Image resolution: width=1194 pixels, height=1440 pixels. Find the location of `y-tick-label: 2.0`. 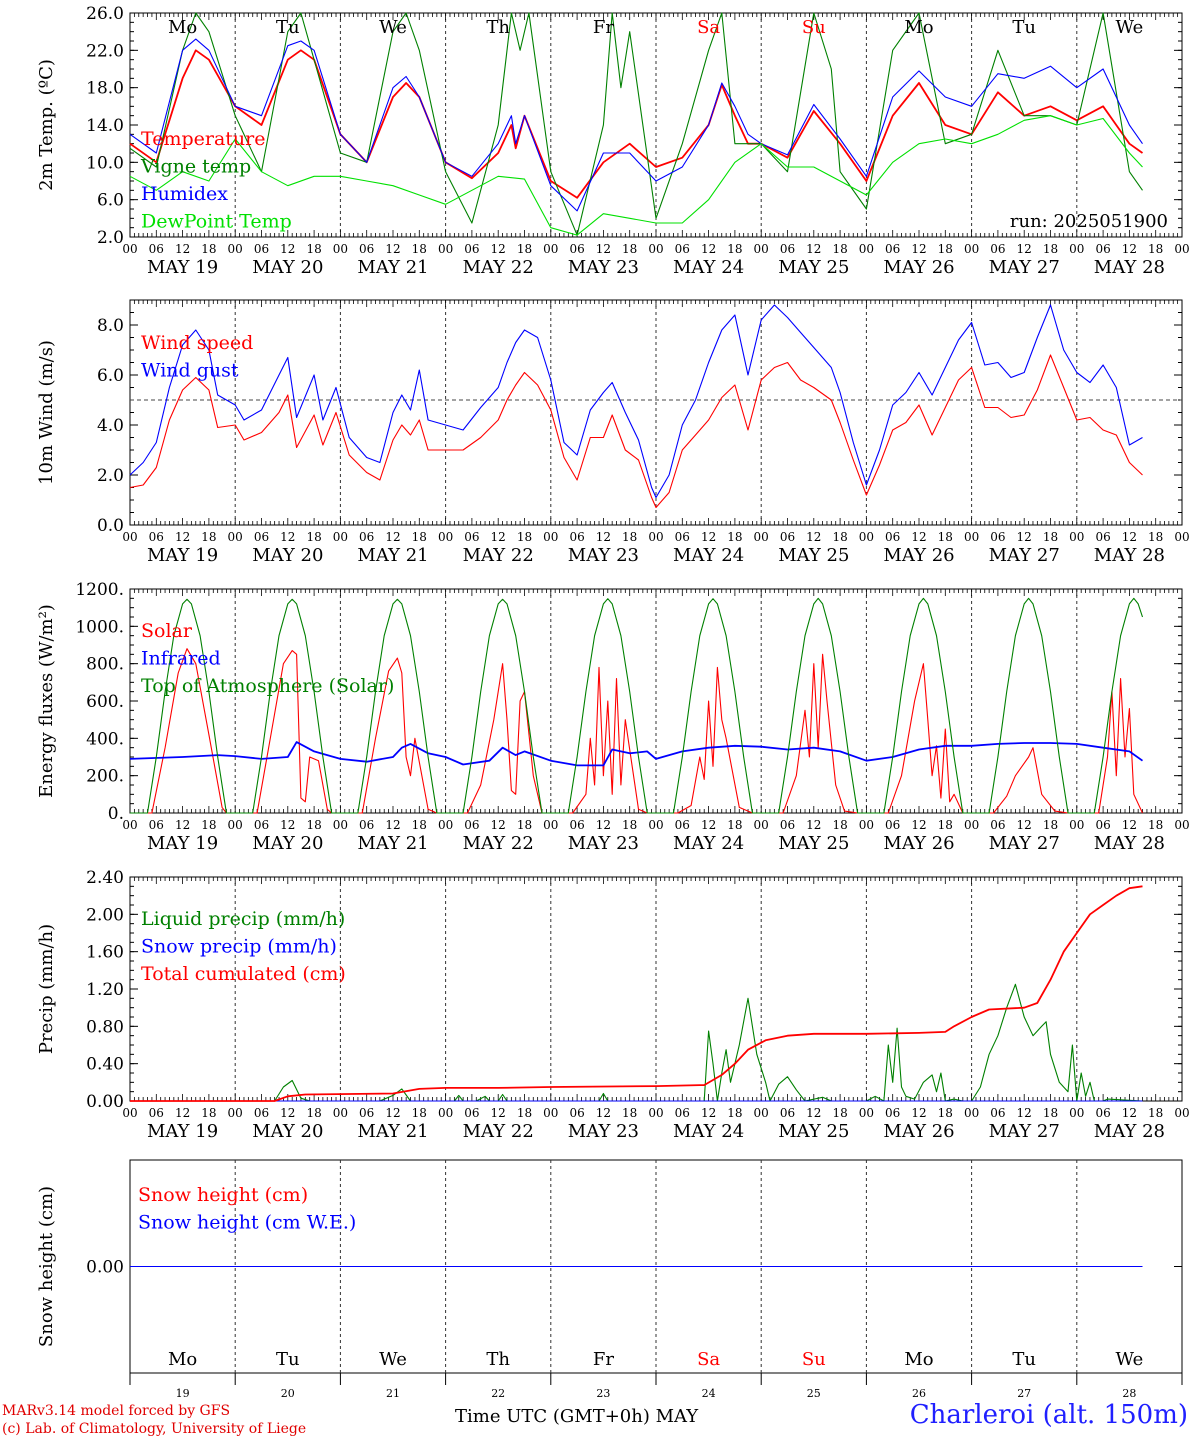

y-tick-label: 2.0 is located at coordinates (110, 476).